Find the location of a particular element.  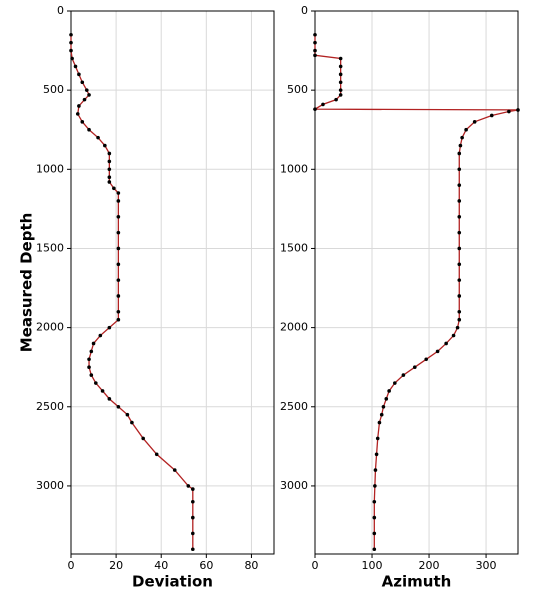

x-tick-label: 0 is located at coordinates (71, 565).